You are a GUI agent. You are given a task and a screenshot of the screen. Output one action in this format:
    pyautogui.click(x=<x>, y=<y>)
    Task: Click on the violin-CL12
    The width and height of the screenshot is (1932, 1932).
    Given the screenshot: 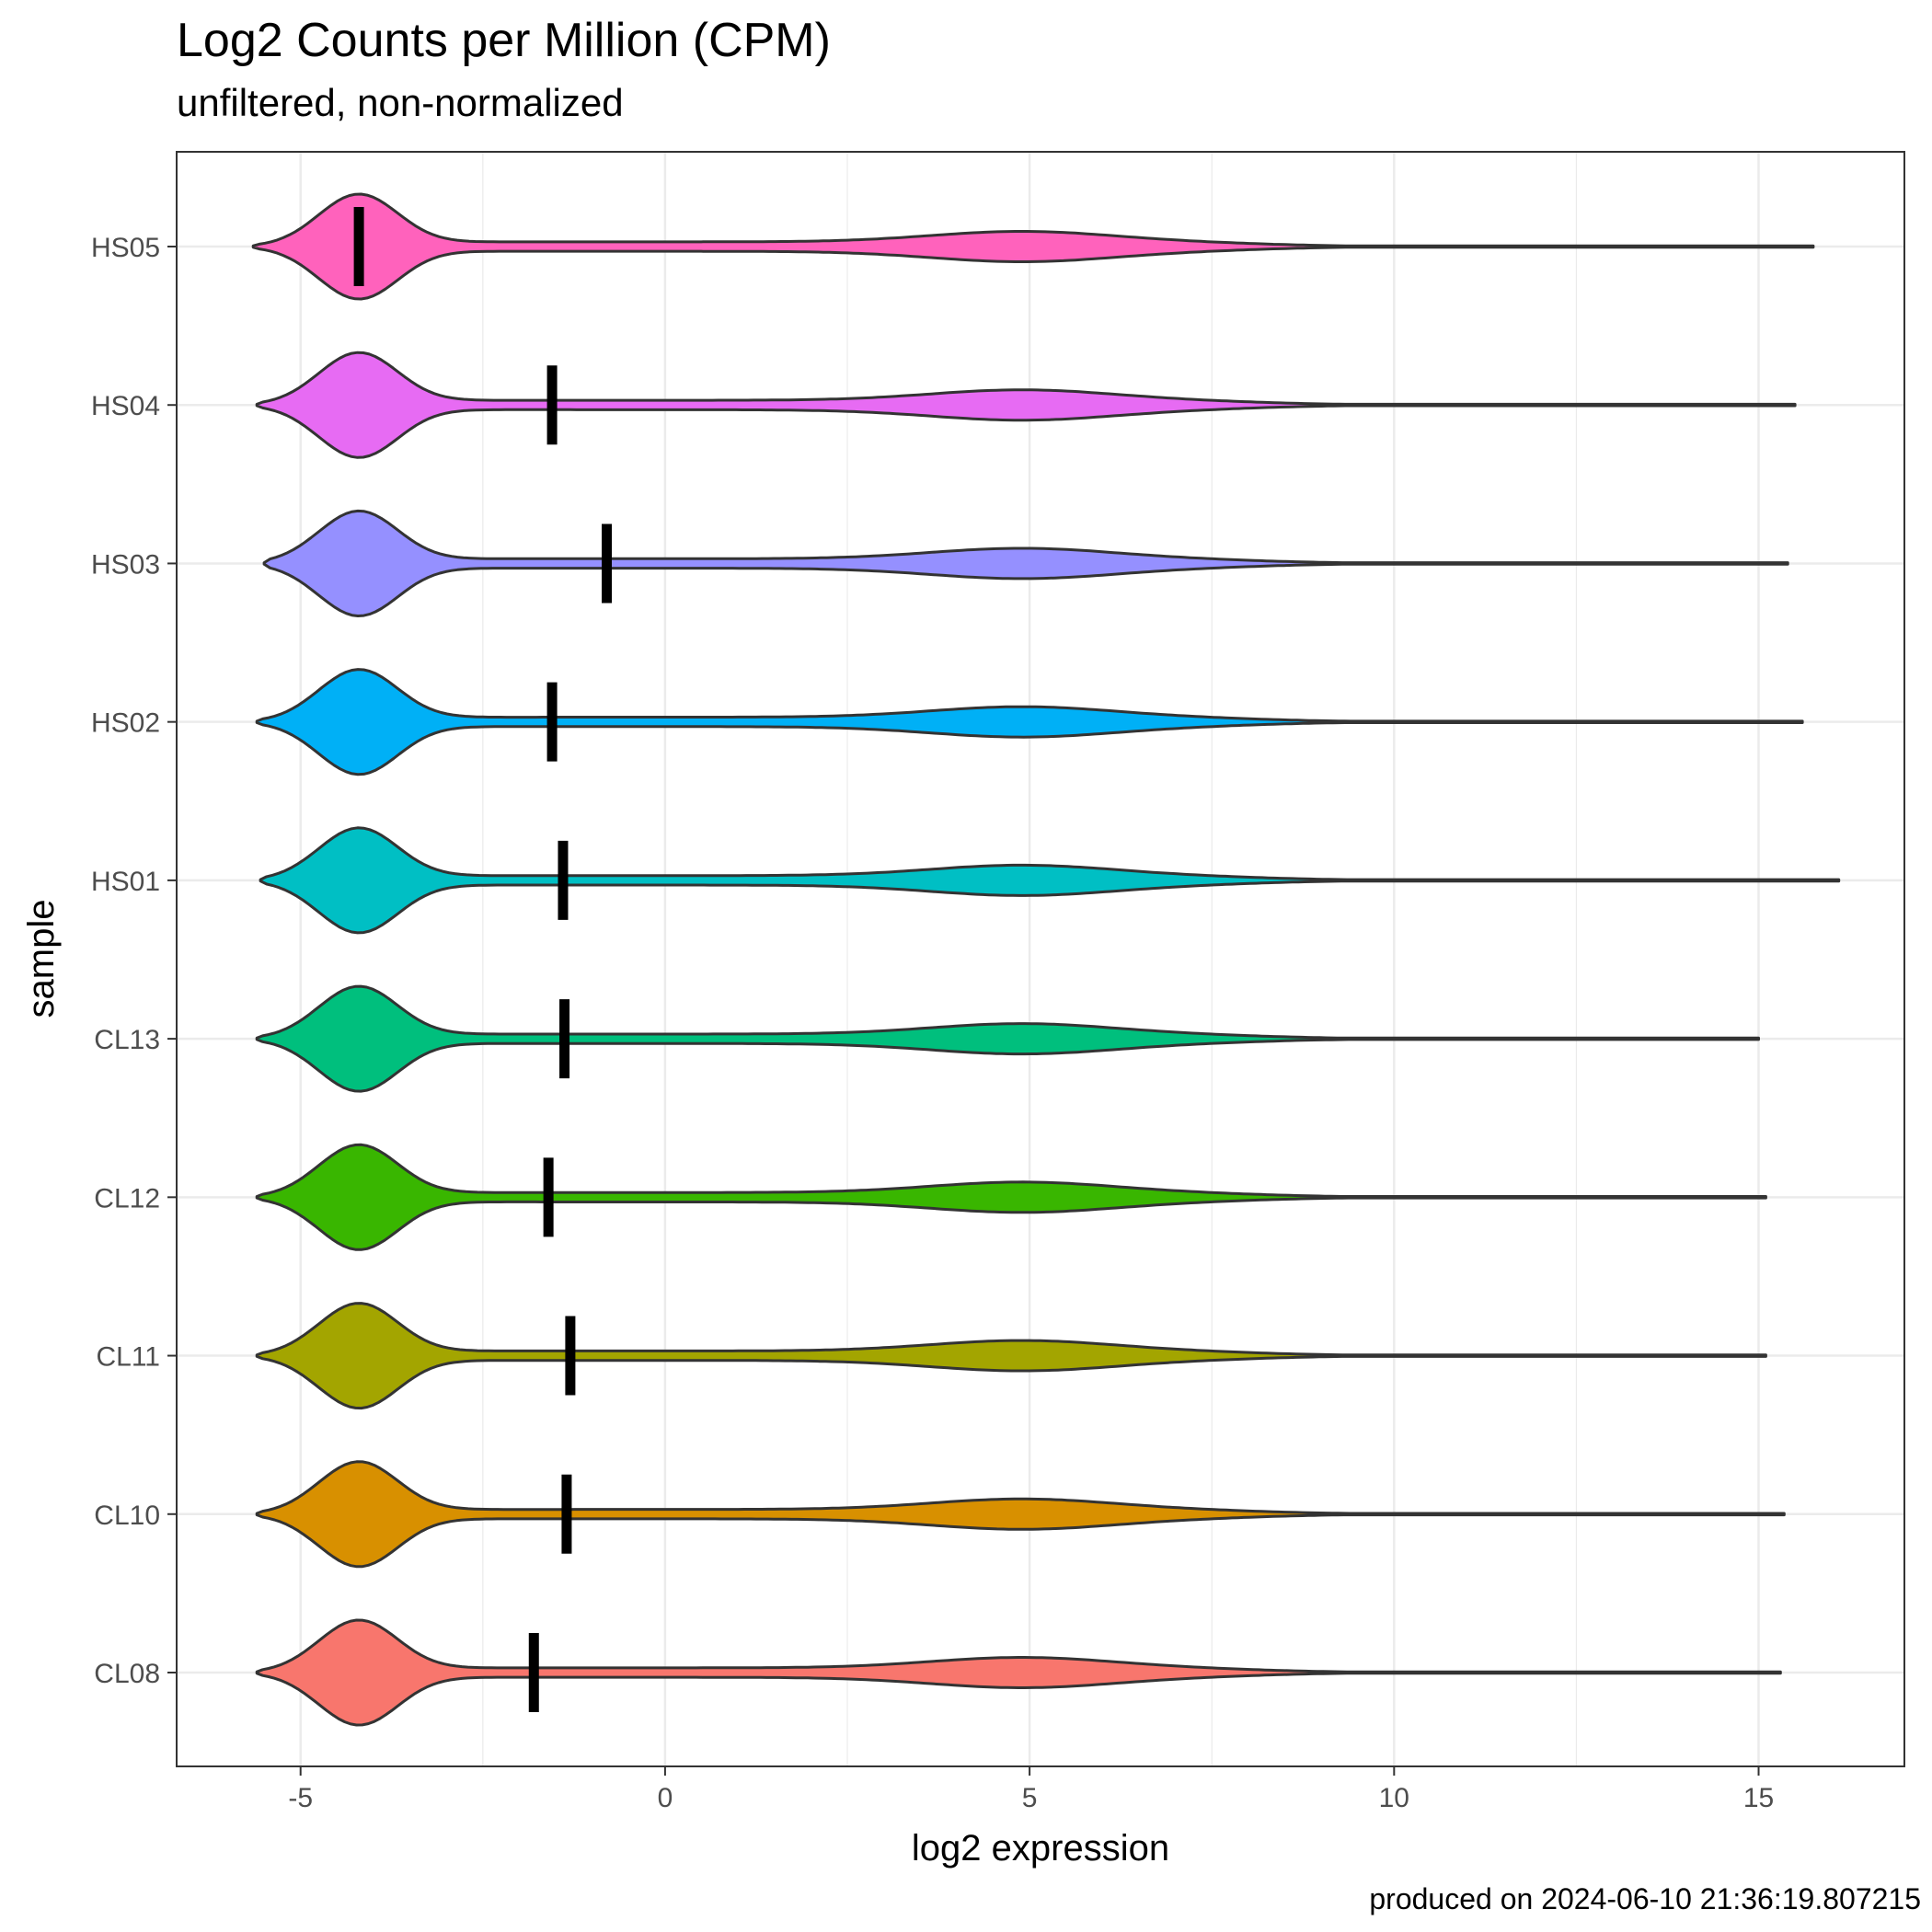 What is the action you would take?
    pyautogui.click(x=1011, y=1197)
    